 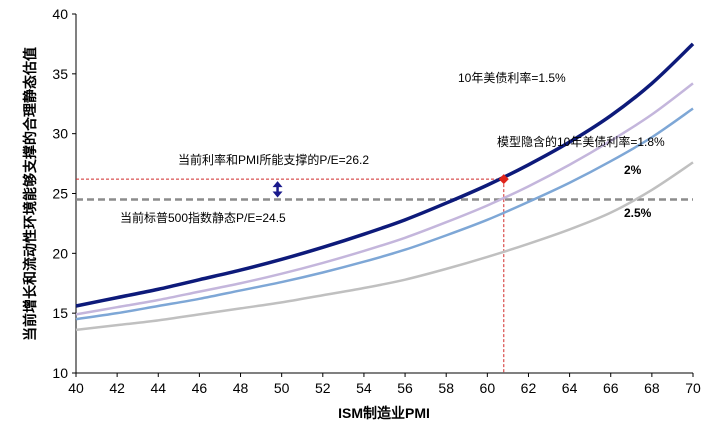 I want to click on x-tick-label: 56, so click(x=405, y=388).